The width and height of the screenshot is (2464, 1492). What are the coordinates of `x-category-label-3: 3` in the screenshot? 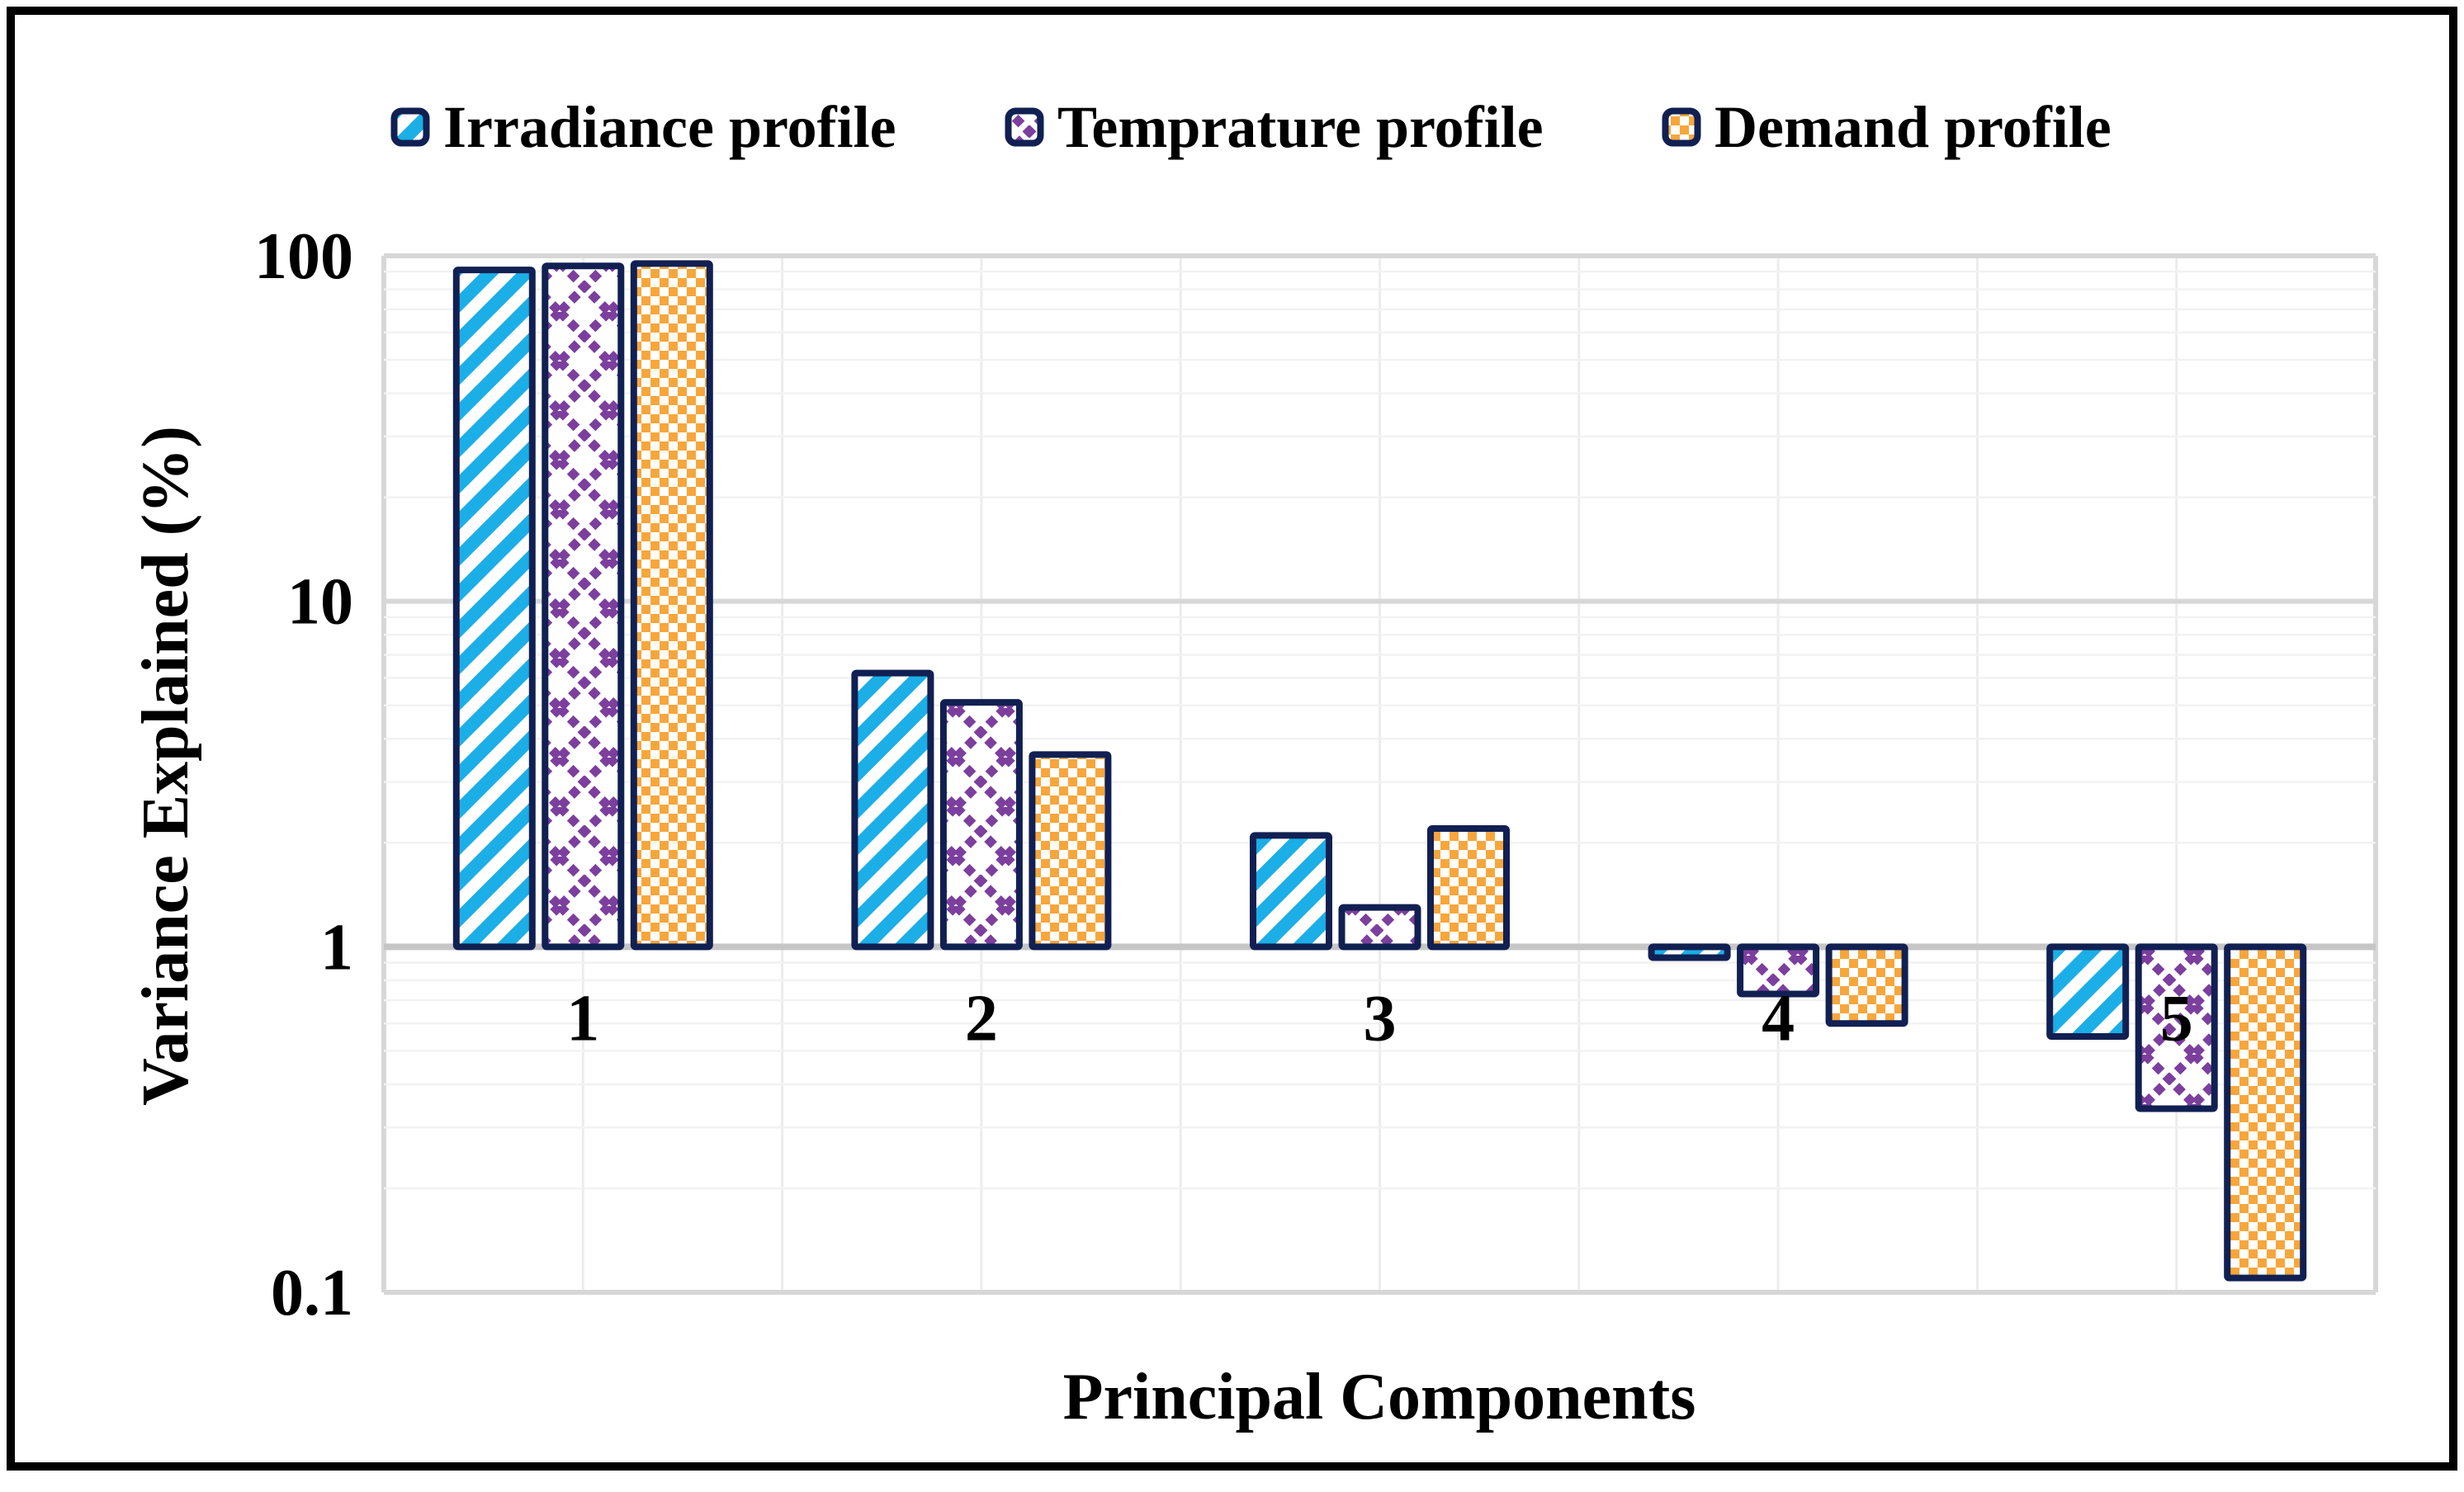 It's located at (1381, 1018).